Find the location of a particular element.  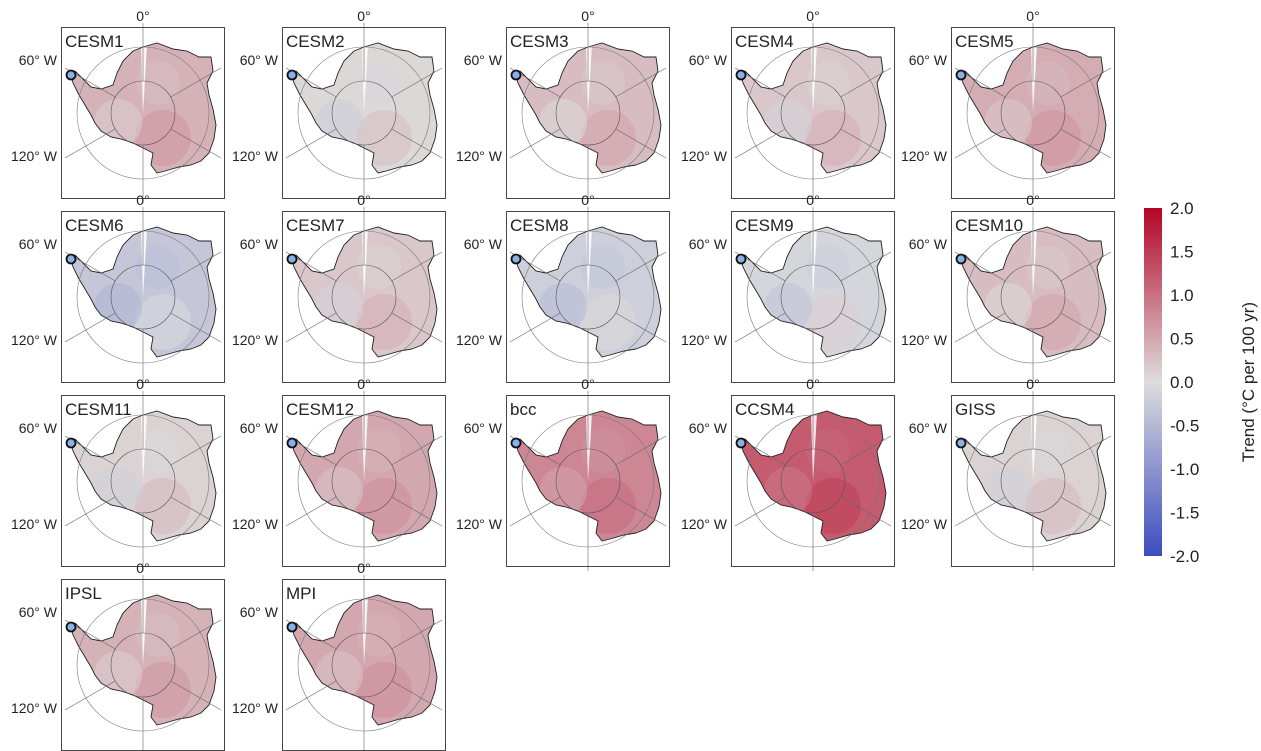

colorbar-tick-label: -0.5 is located at coordinates (1184, 426).